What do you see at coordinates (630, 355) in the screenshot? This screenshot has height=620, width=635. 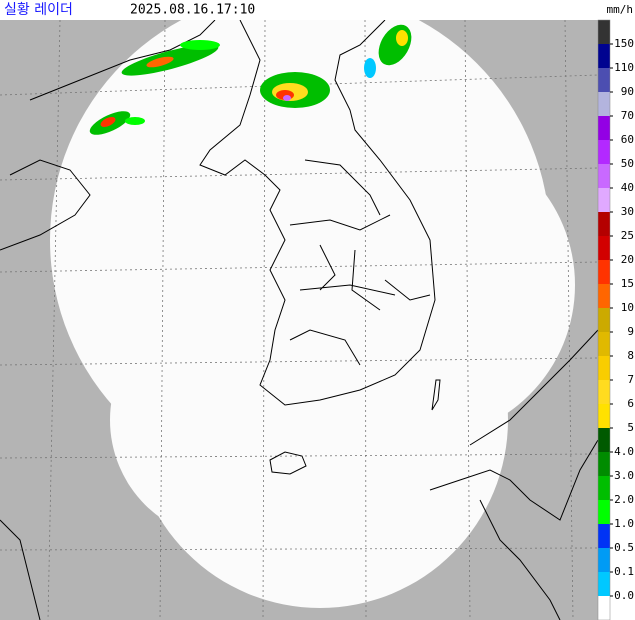 I see `legend-label: 8` at bounding box center [630, 355].